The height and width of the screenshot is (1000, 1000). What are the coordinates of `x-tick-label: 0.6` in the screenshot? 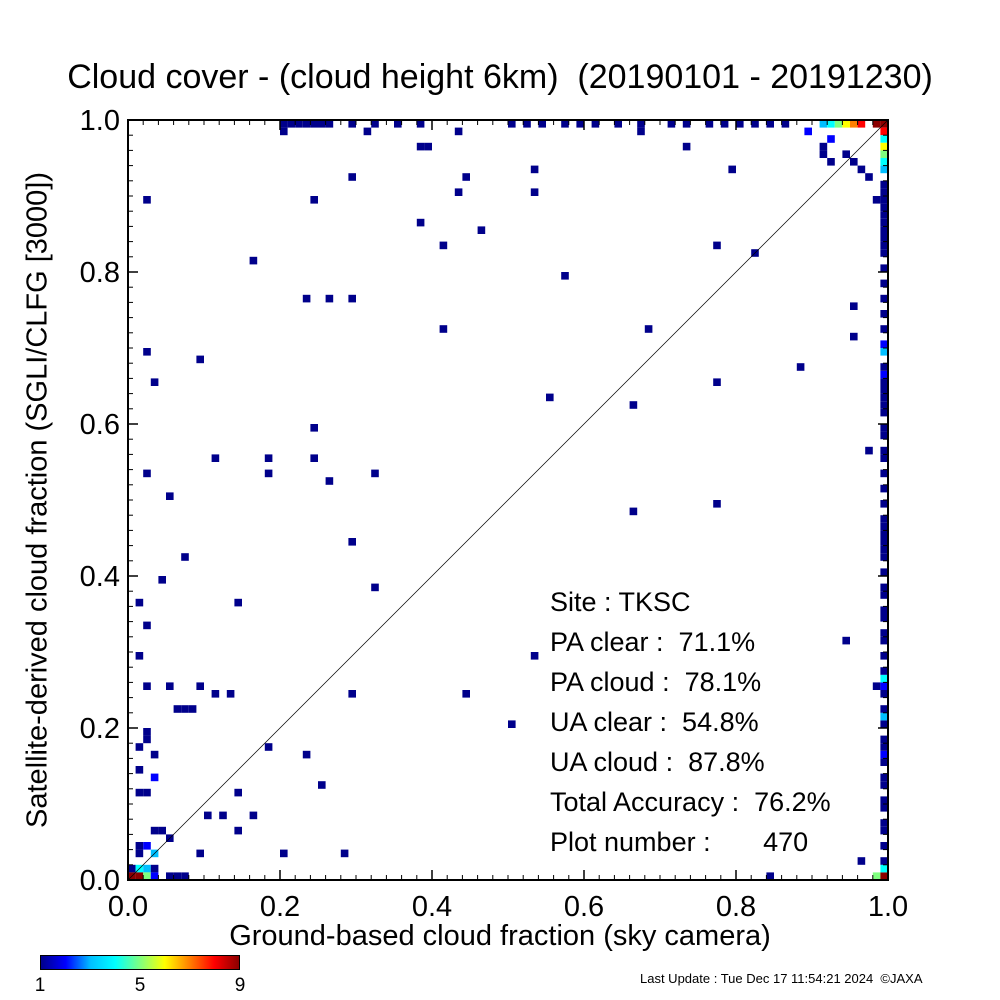 It's located at (584, 907).